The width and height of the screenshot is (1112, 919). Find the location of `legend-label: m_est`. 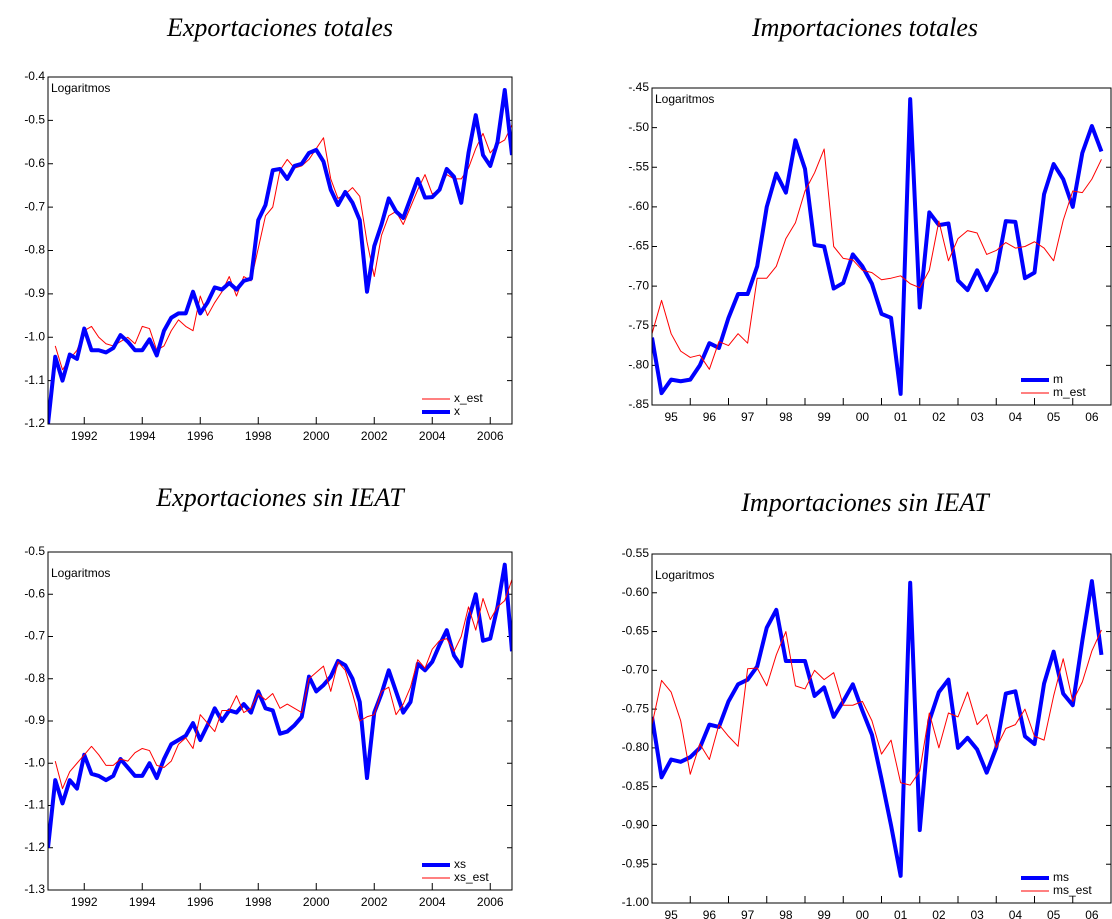

legend-label: m_est is located at coordinates (1069, 392).